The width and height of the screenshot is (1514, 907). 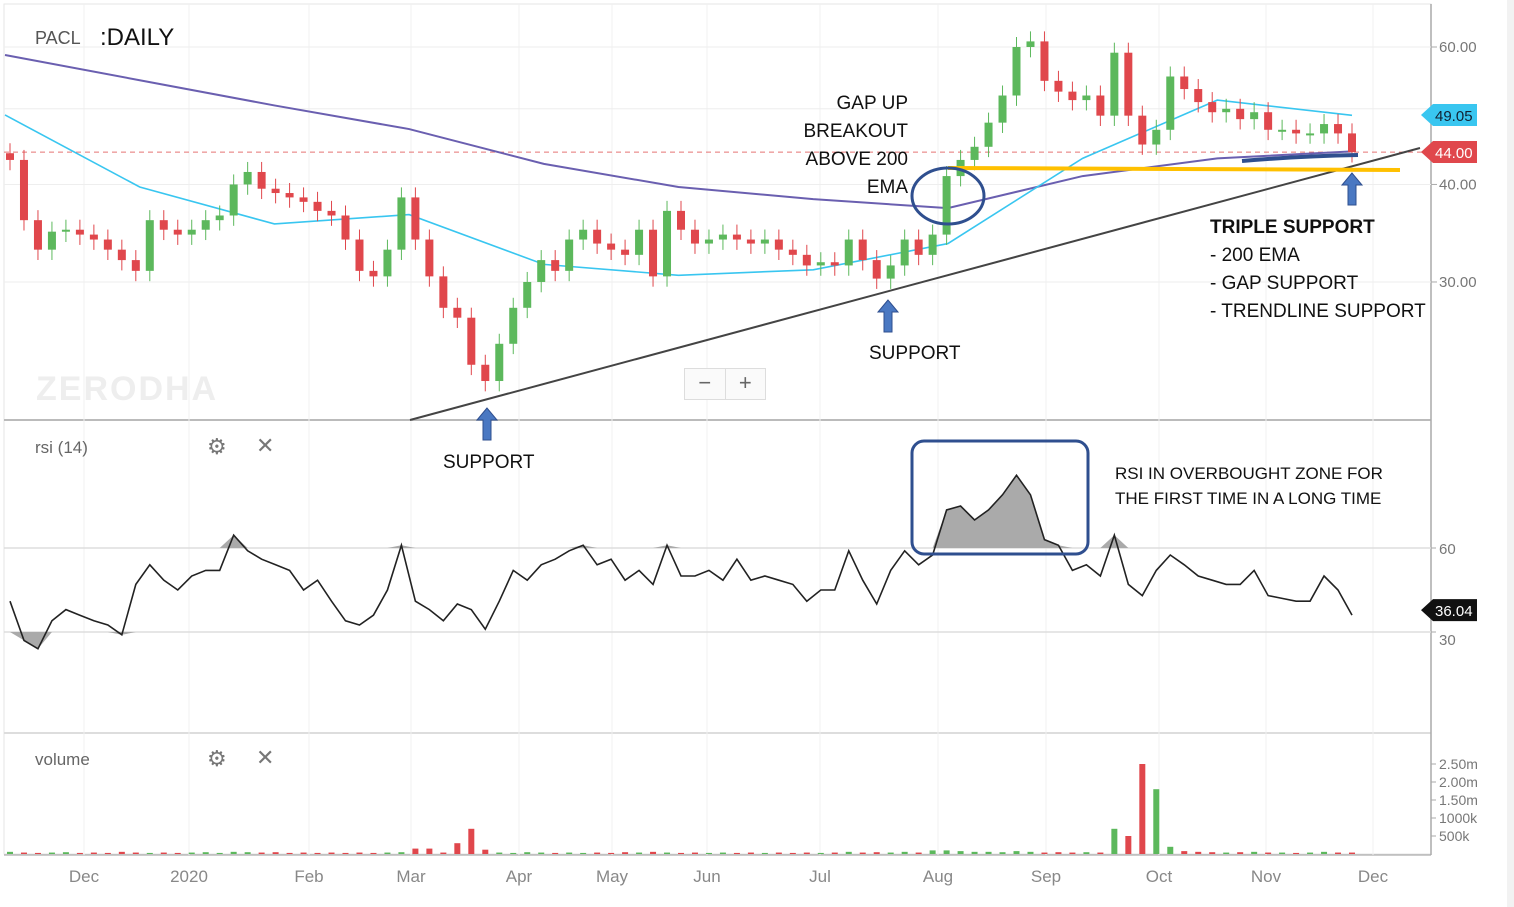 What do you see at coordinates (84, 876) in the screenshot?
I see `x-tick-label: Dec` at bounding box center [84, 876].